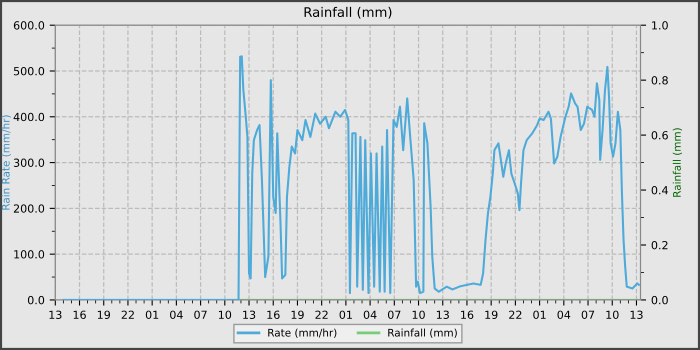 The image size is (700, 350). I want to click on y2-tick-label: 0.0, so click(660, 300).